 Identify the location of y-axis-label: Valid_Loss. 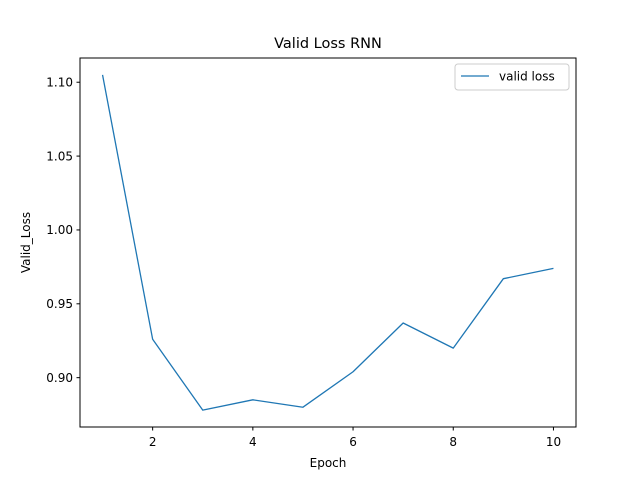
(26, 242).